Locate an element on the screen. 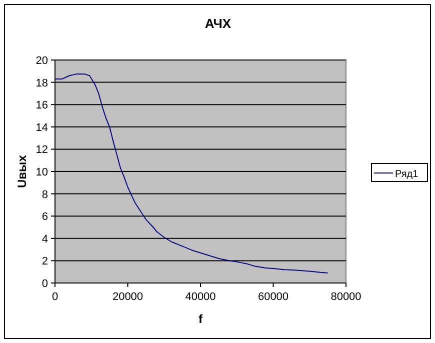 This screenshot has width=435, height=343. x-axis-title: f is located at coordinates (201, 319).